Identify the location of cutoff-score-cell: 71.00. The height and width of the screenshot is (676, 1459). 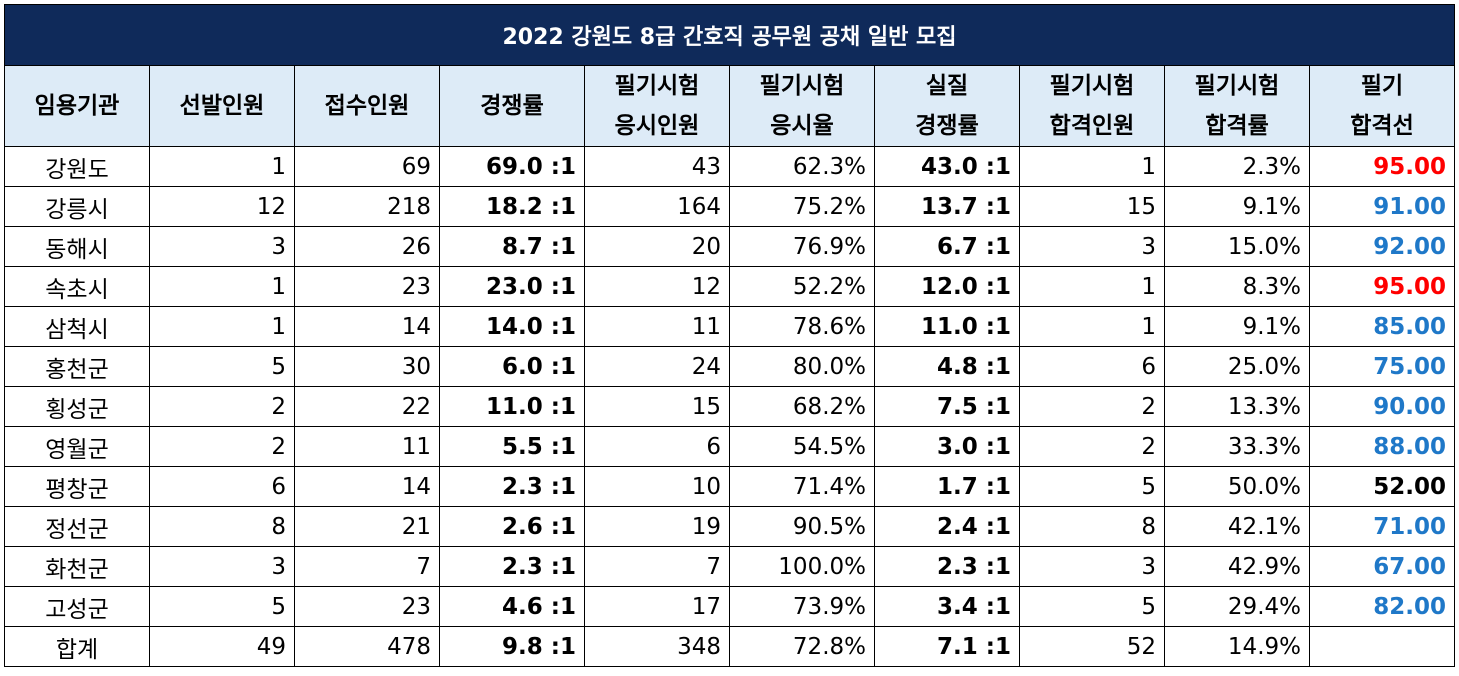
(1382, 526).